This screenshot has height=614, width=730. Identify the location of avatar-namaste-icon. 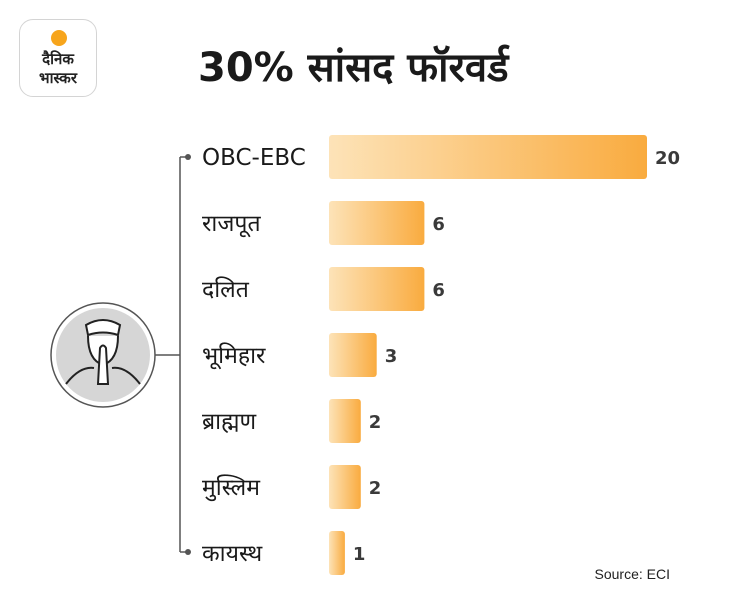
(103, 355).